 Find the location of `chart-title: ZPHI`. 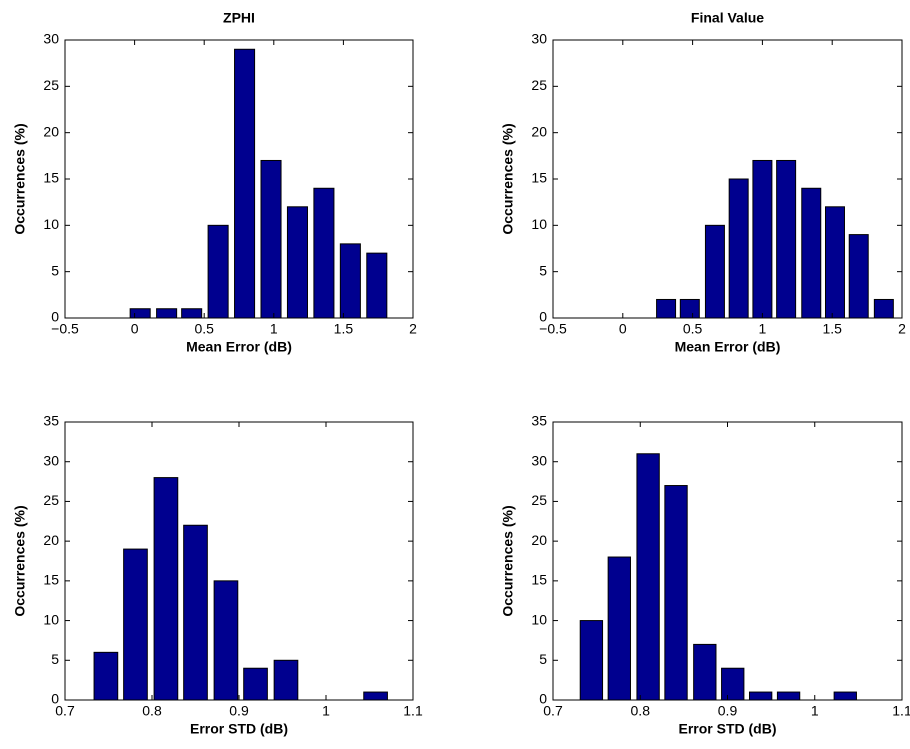

chart-title: ZPHI is located at coordinates (239, 18).